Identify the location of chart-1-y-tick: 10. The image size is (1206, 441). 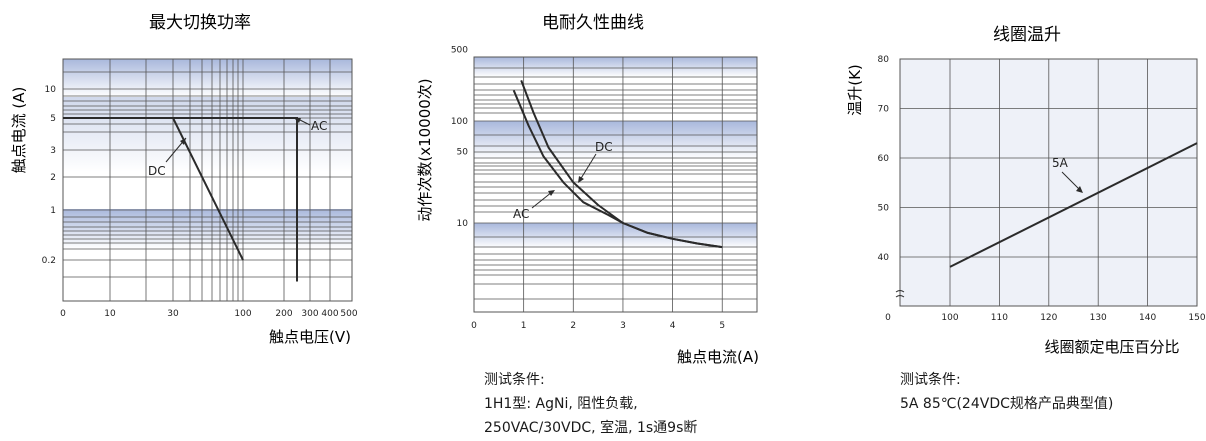
(51, 90).